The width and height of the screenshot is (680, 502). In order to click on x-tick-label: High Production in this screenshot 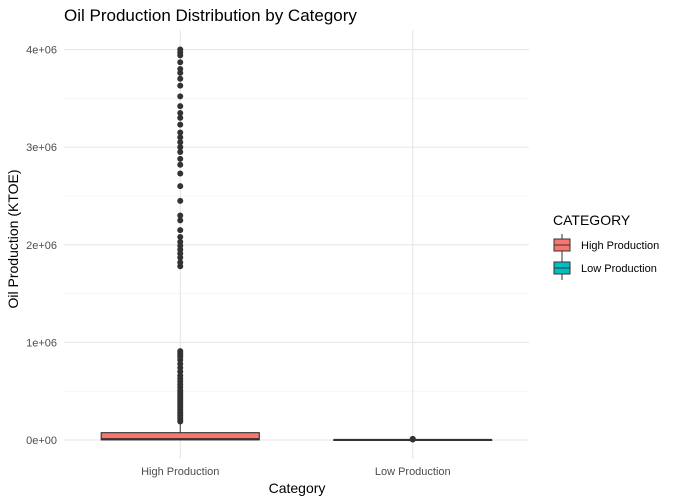, I will do `click(180, 472)`.